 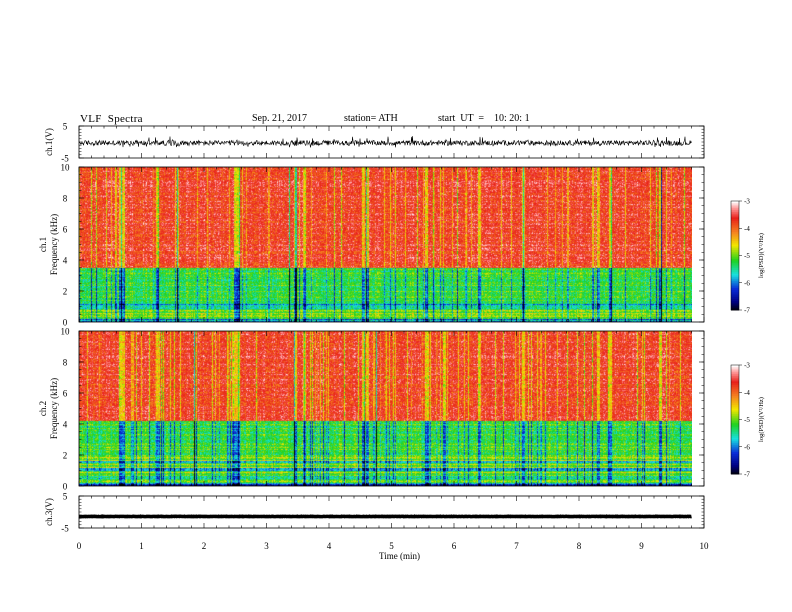 What do you see at coordinates (747, 475) in the screenshot?
I see `colorbar-2-tick-label: -7` at bounding box center [747, 475].